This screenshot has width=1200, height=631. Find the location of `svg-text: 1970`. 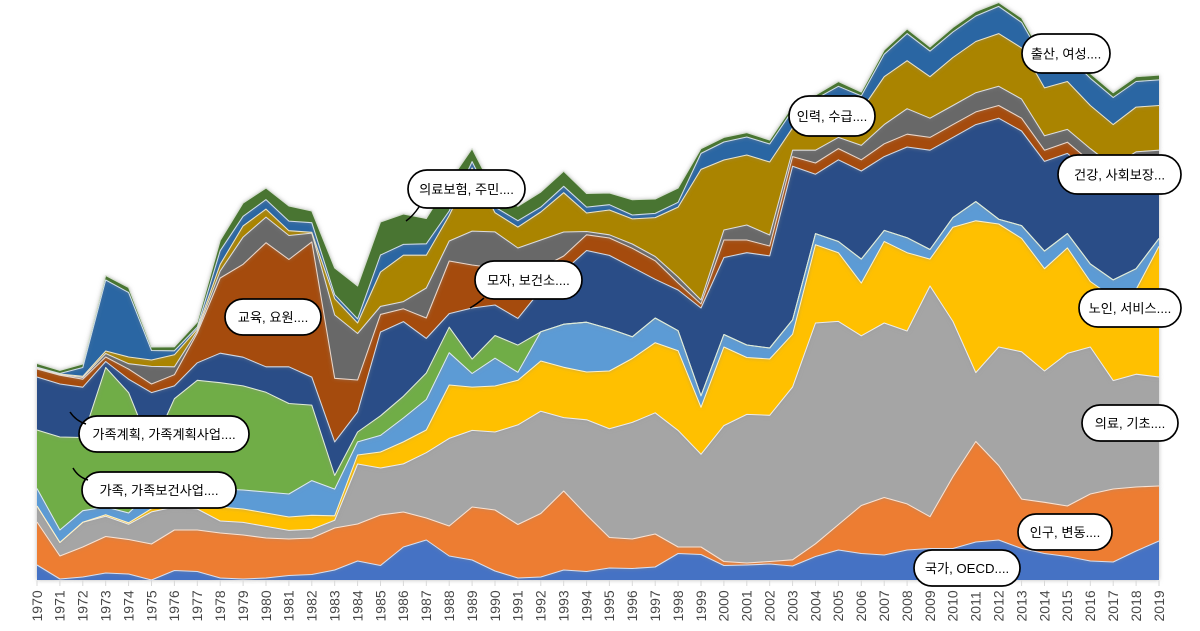

svg-text: 1970 is located at coordinates (37, 605).